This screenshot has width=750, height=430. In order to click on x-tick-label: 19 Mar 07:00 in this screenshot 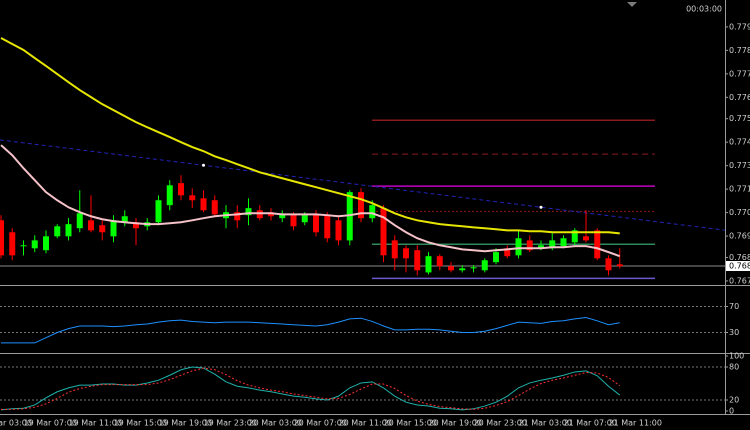, I will do `click(50, 423)`.